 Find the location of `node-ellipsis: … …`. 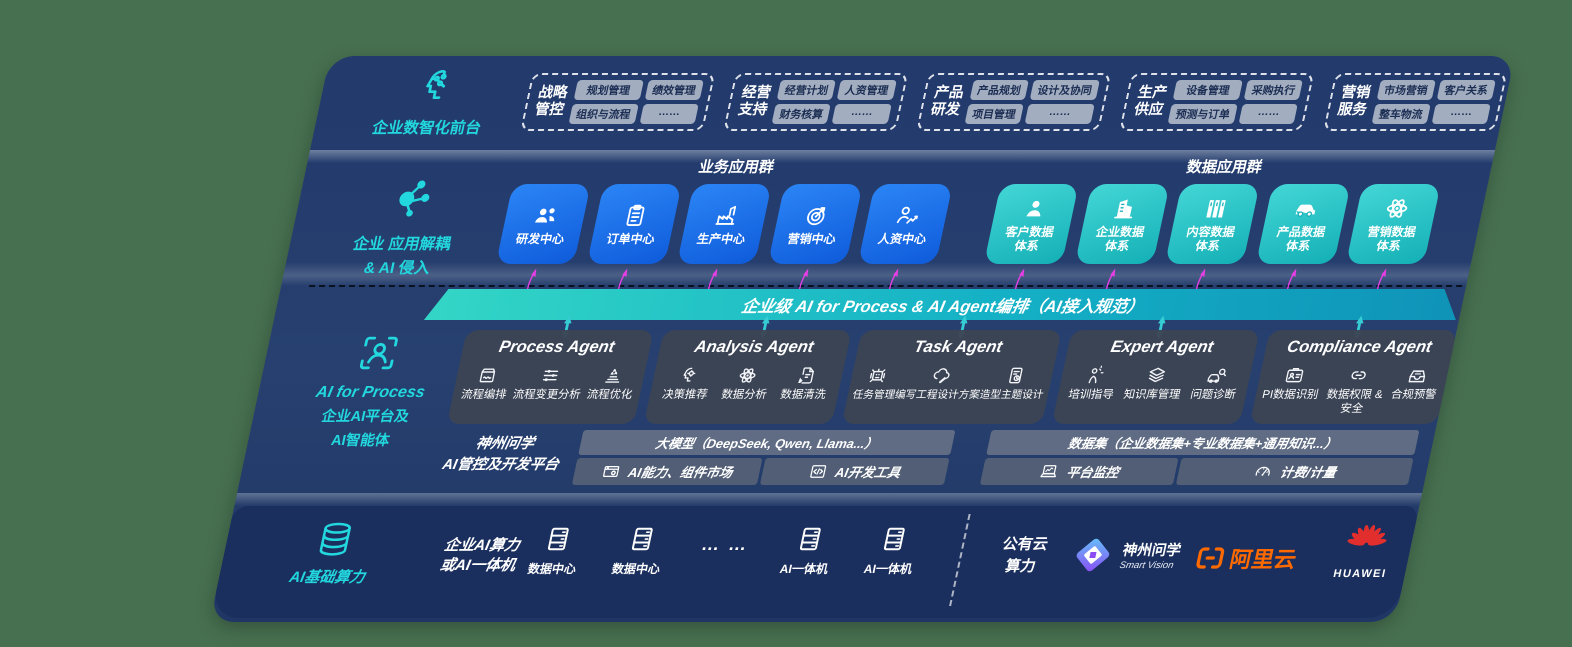

node-ellipsis: … … is located at coordinates (725, 544).